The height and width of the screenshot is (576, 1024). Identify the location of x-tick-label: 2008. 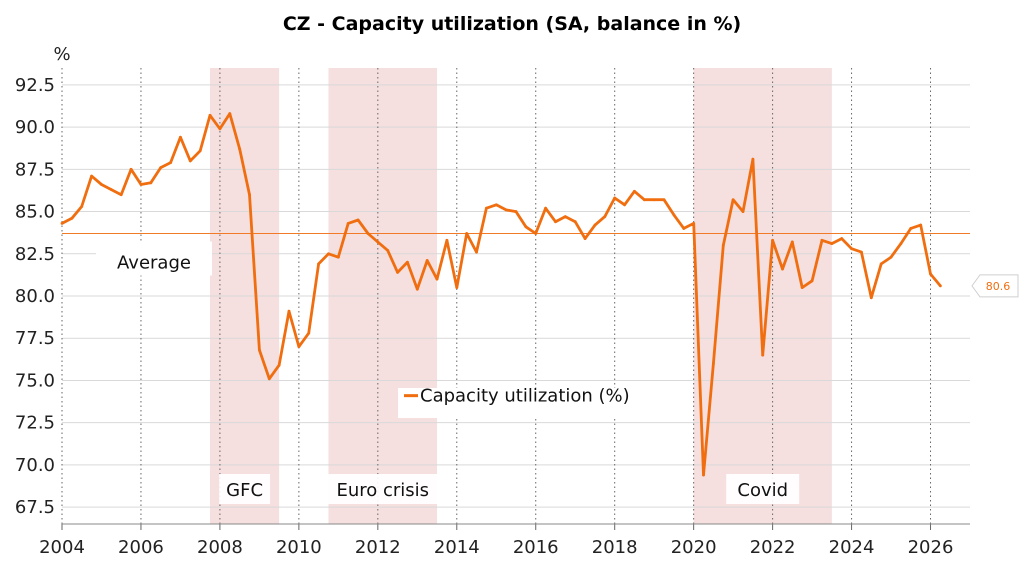
(220, 547).